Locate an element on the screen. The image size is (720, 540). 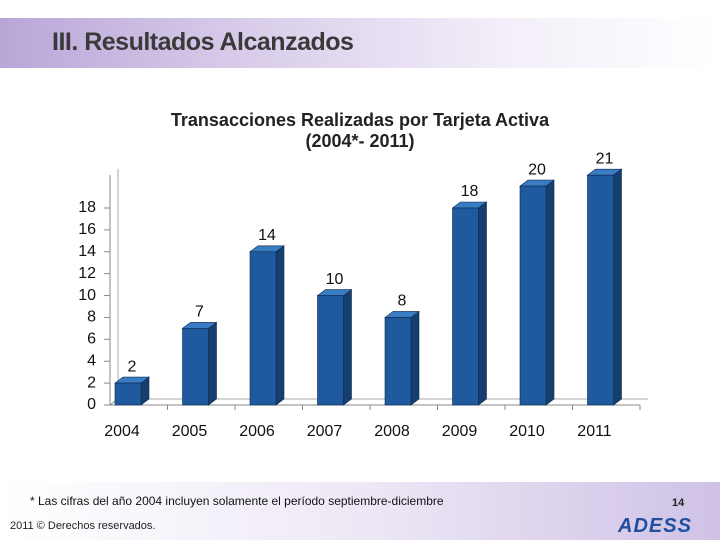
y-tick-label: 0 is located at coordinates (91, 404).